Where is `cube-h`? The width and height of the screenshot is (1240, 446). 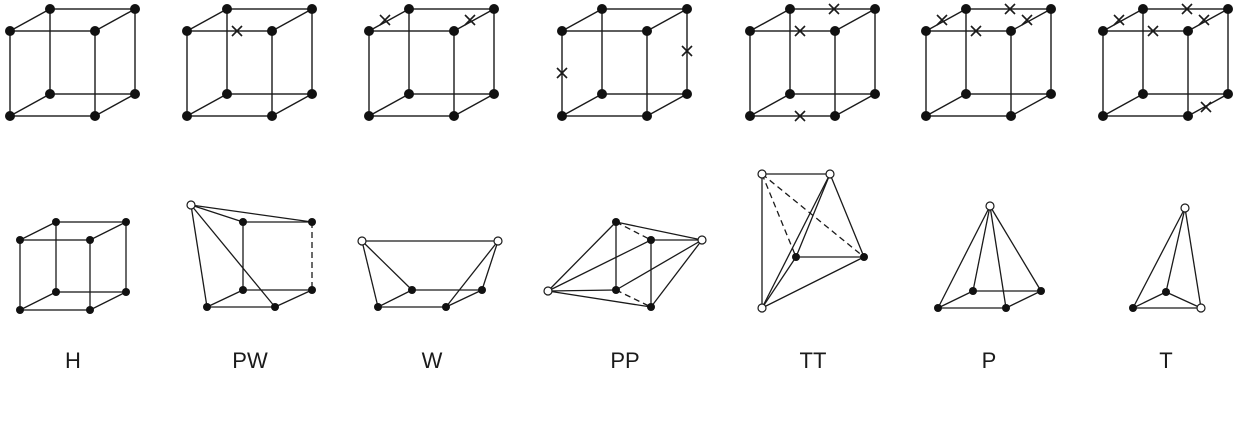
cube-h is located at coordinates (72, 62).